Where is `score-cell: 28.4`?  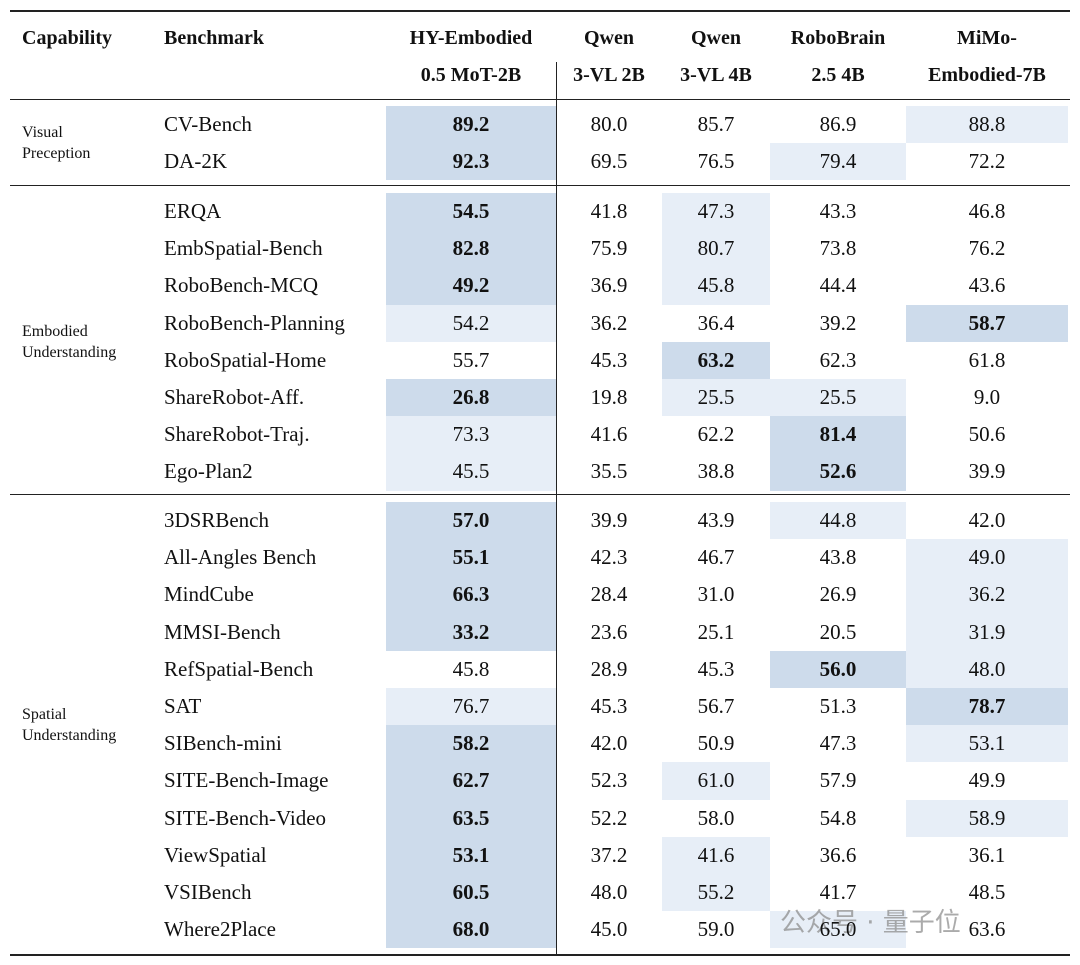
score-cell: 28.4 is located at coordinates (609, 594).